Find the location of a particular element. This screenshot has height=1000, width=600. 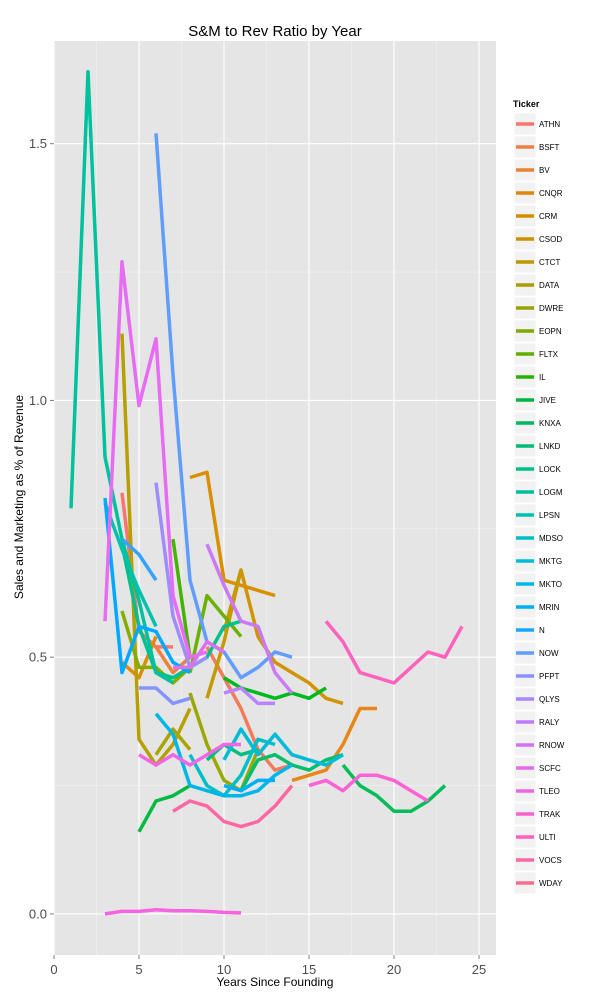

x-tick-label: 25 is located at coordinates (479, 969).